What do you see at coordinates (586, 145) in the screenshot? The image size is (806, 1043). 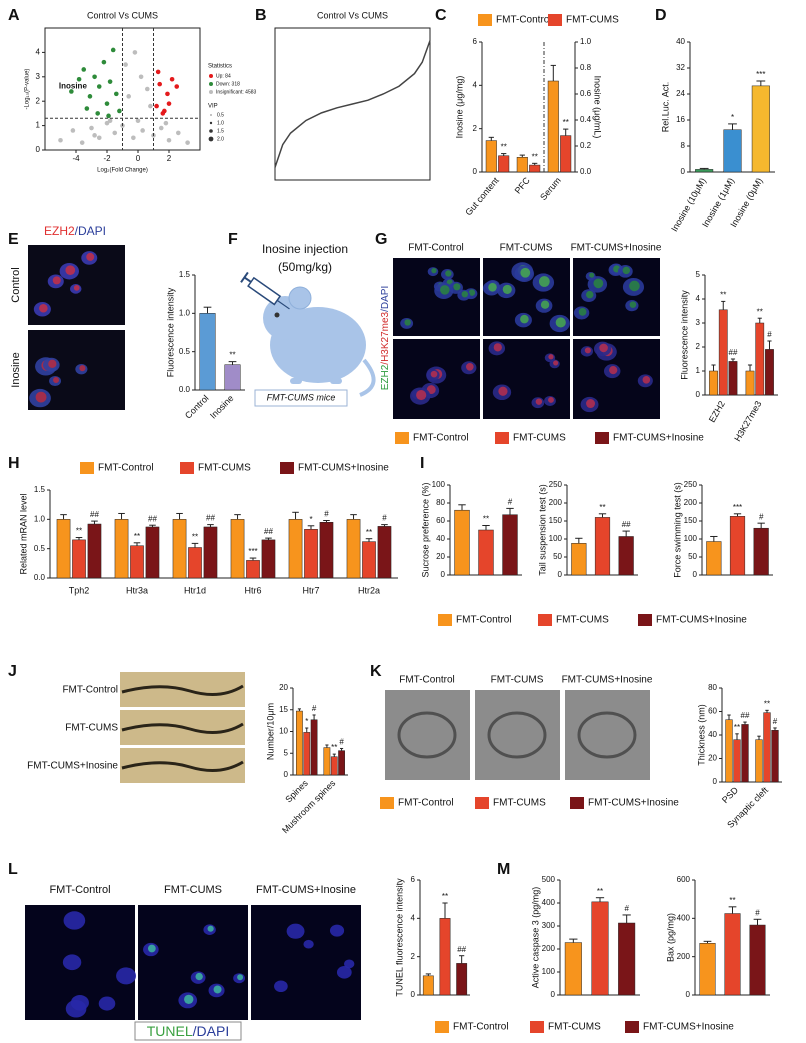 I see `tick-label: 0.2` at bounding box center [586, 145].